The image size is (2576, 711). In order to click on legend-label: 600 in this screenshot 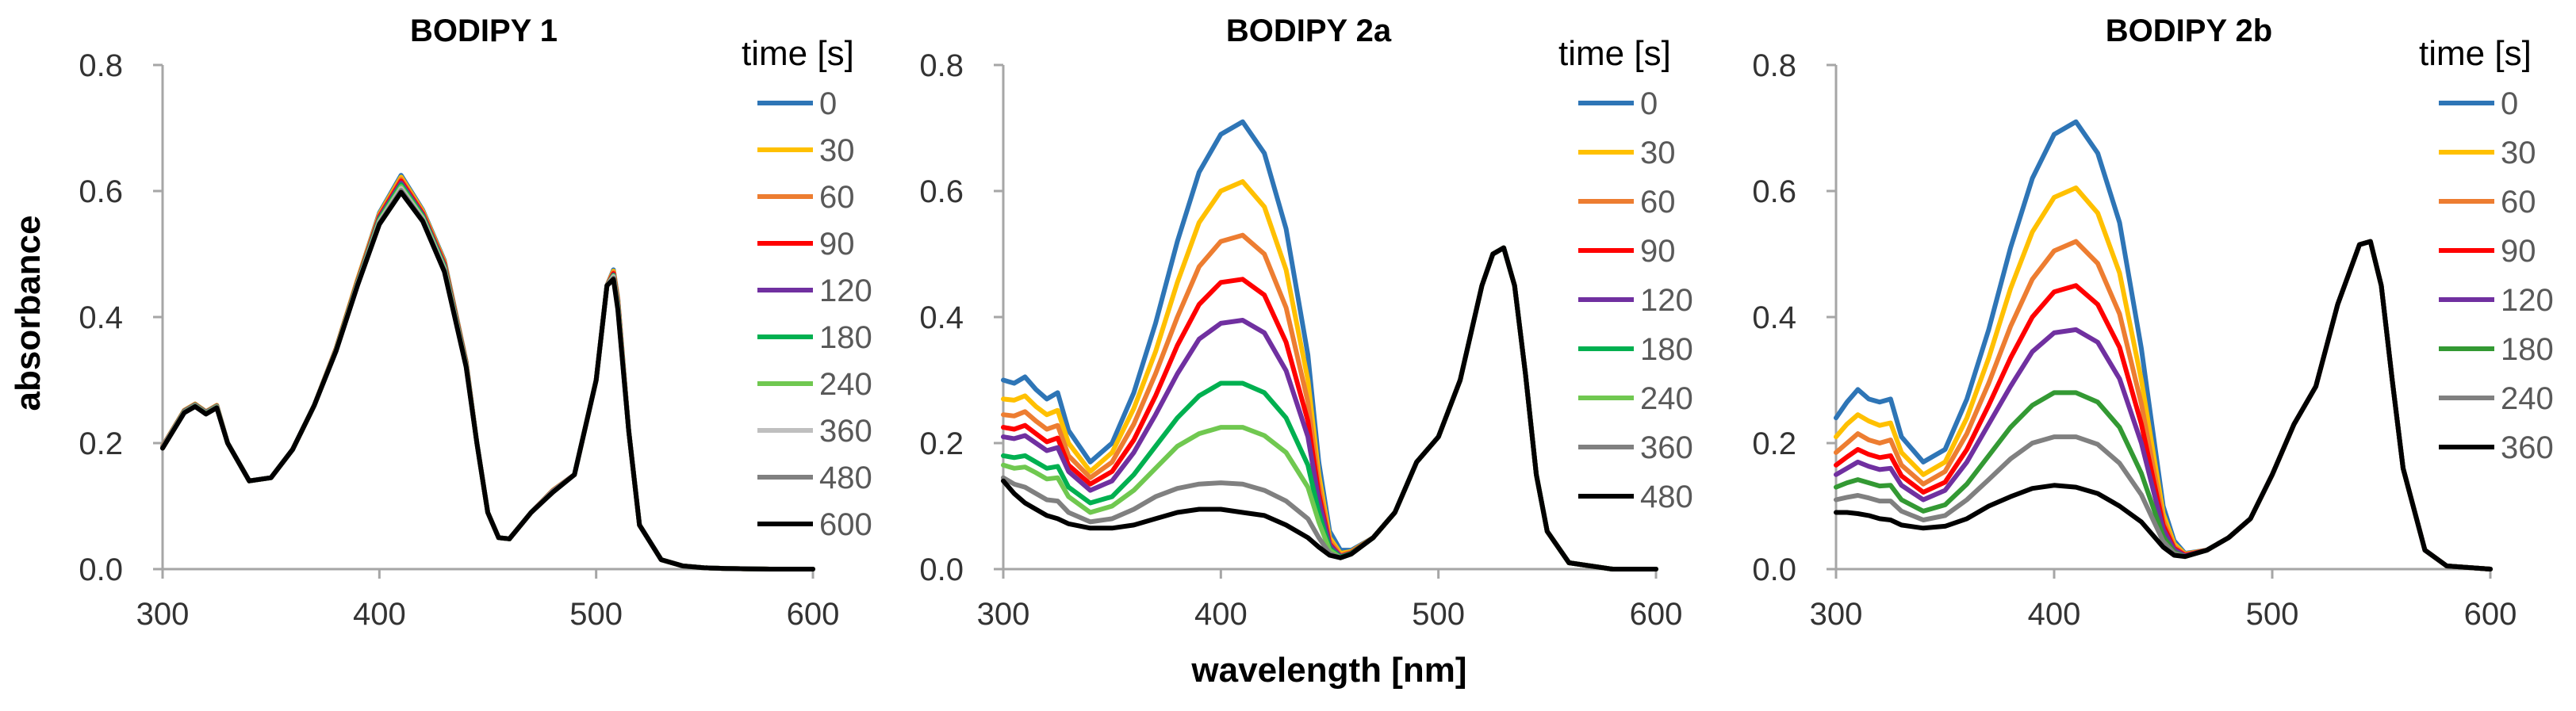, I will do `click(846, 524)`.